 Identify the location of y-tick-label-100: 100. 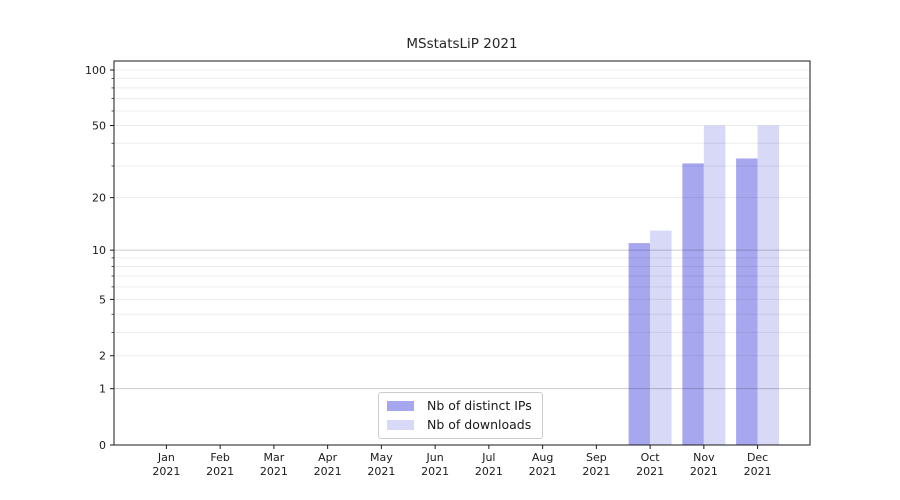
(95, 70).